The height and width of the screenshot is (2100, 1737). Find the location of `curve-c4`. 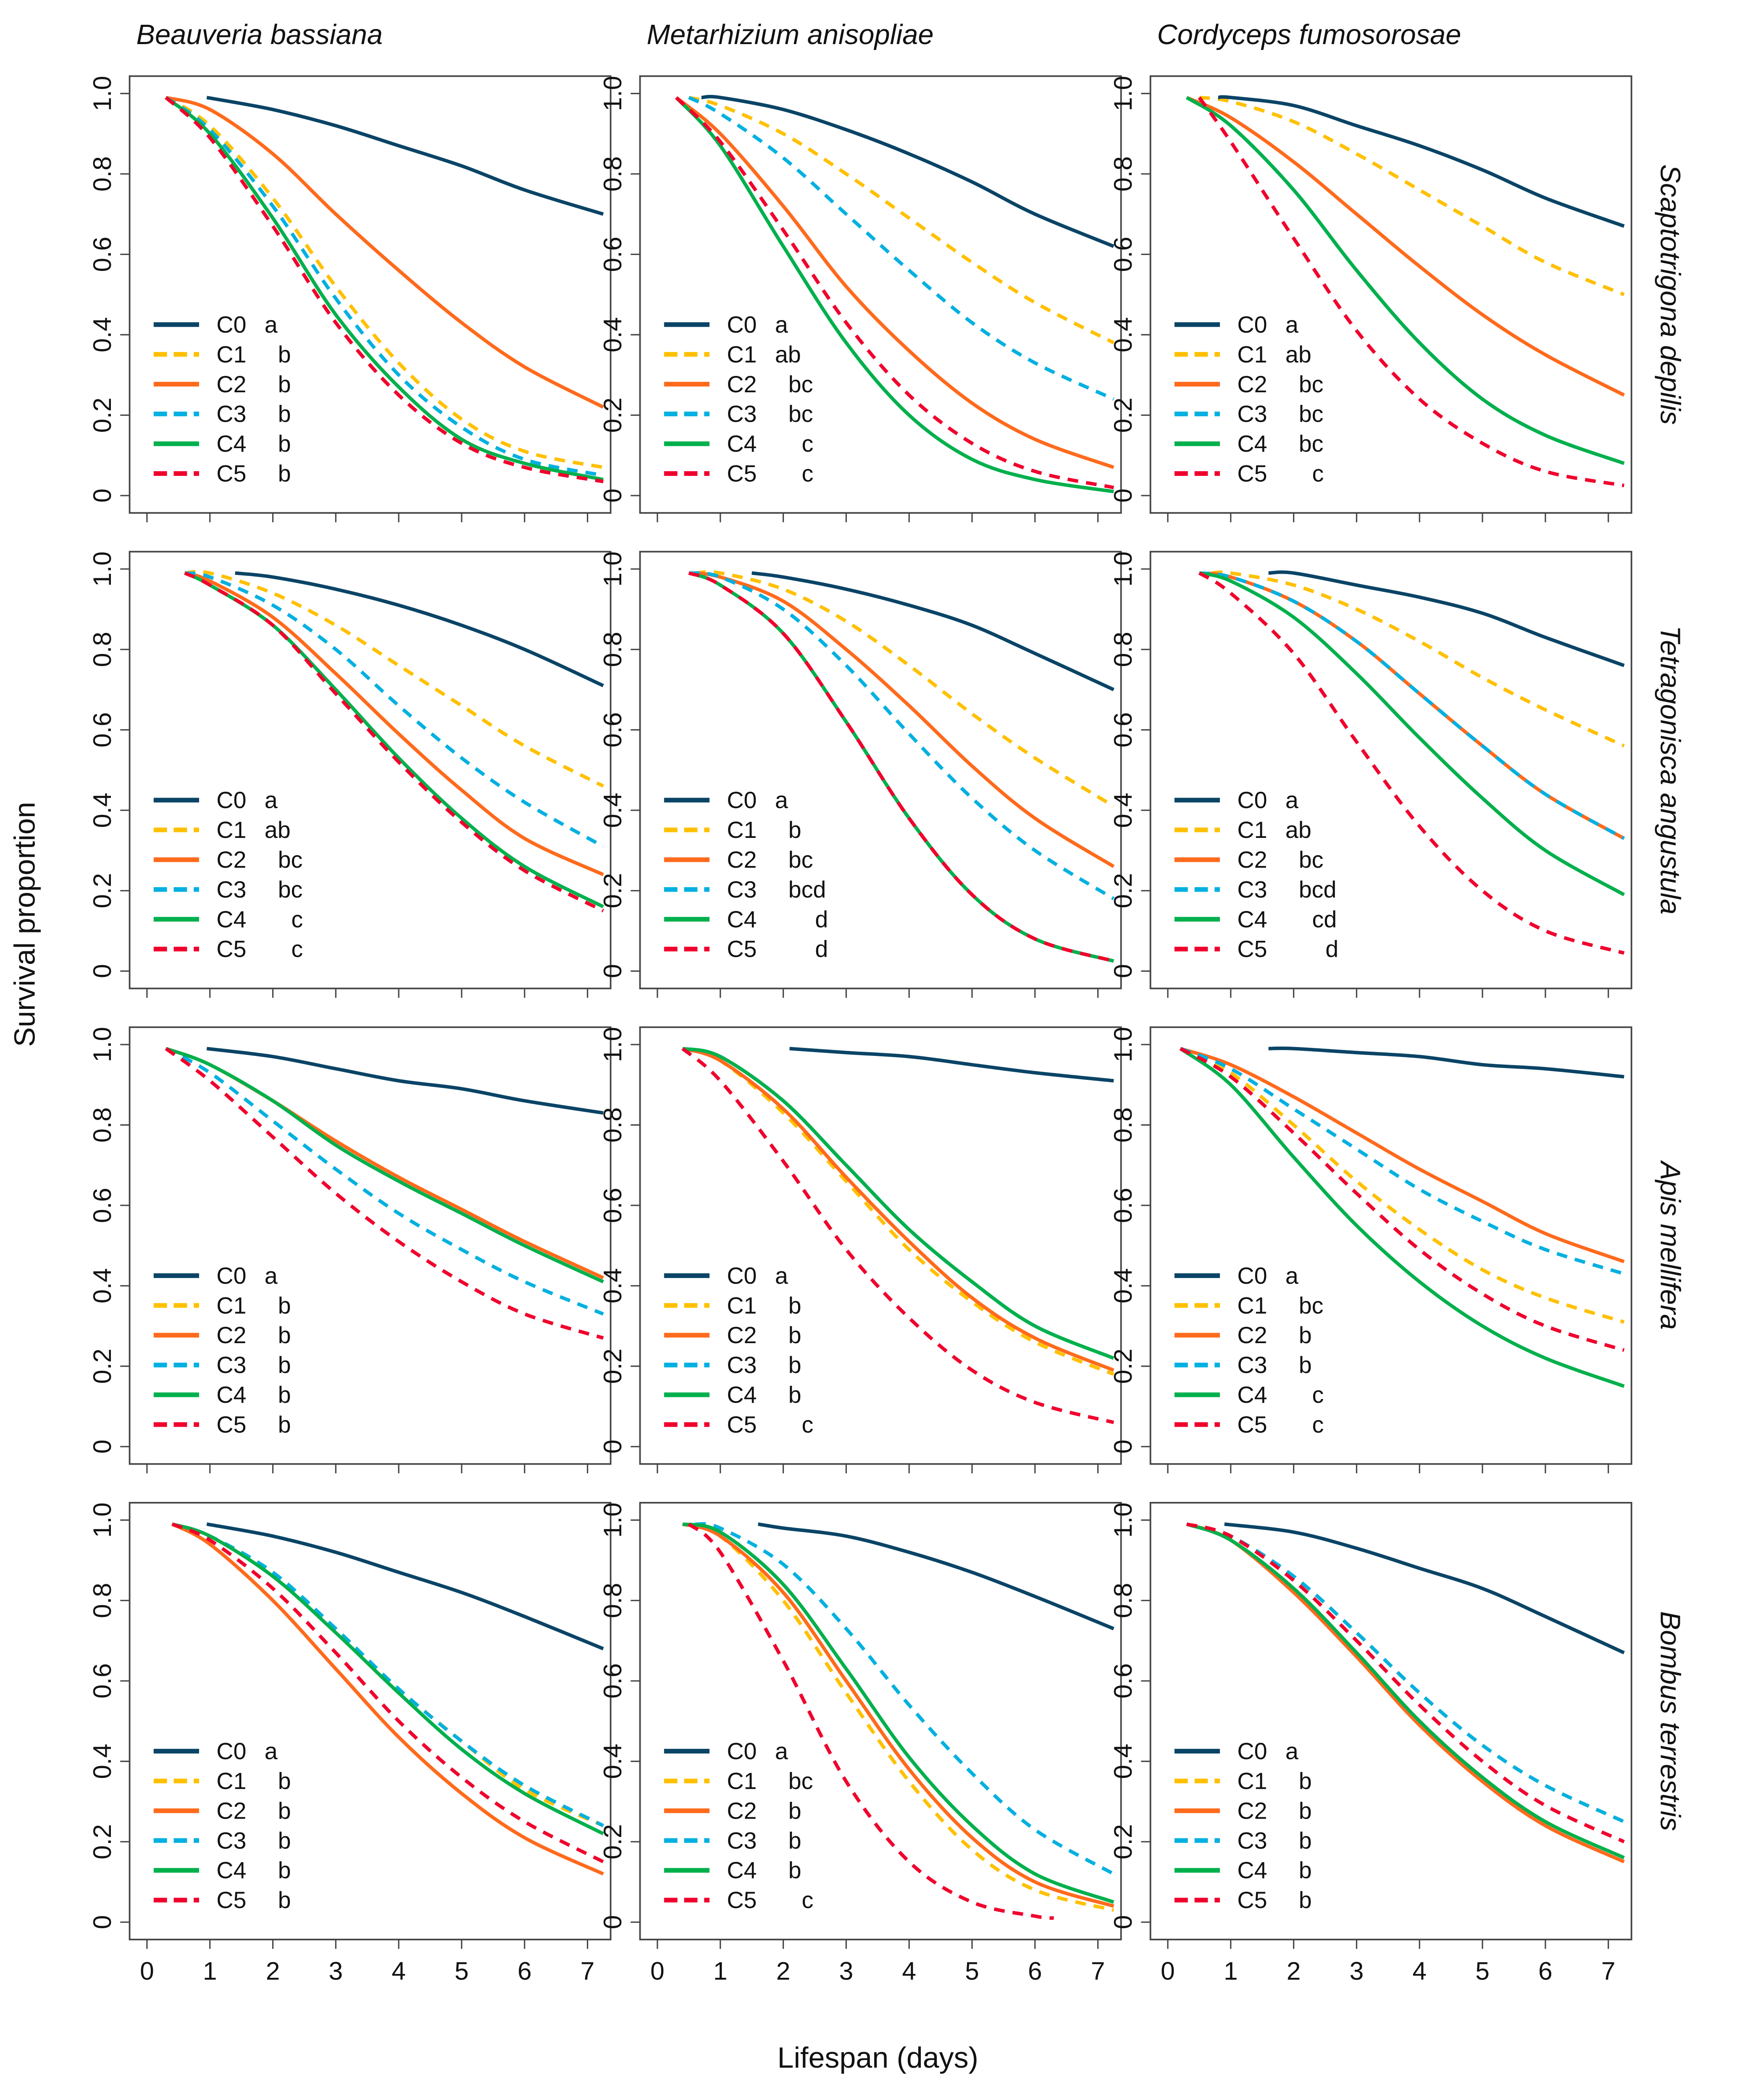

curve-c4 is located at coordinates (1405, 280).